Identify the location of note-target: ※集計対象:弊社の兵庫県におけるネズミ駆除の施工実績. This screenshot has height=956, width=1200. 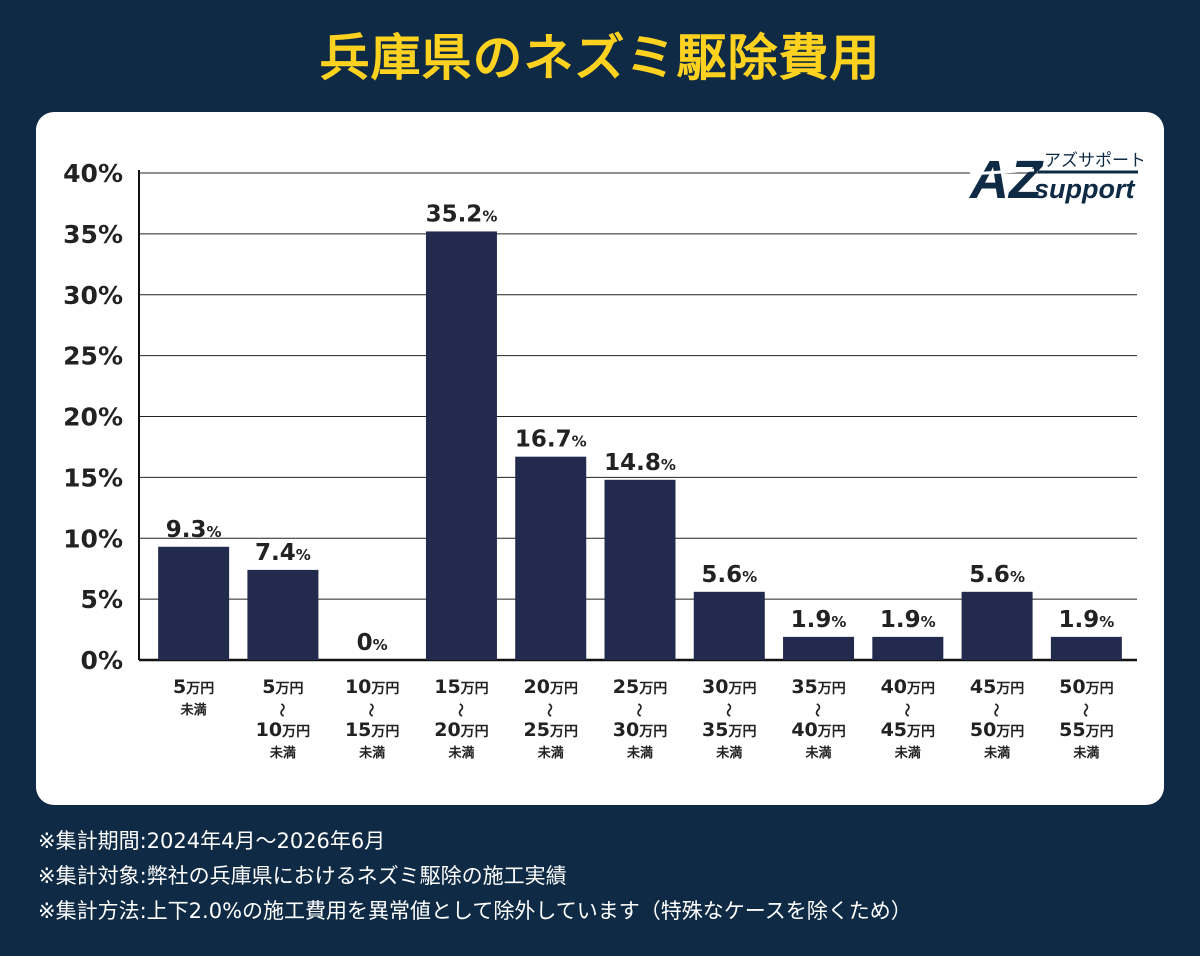
(302, 876).